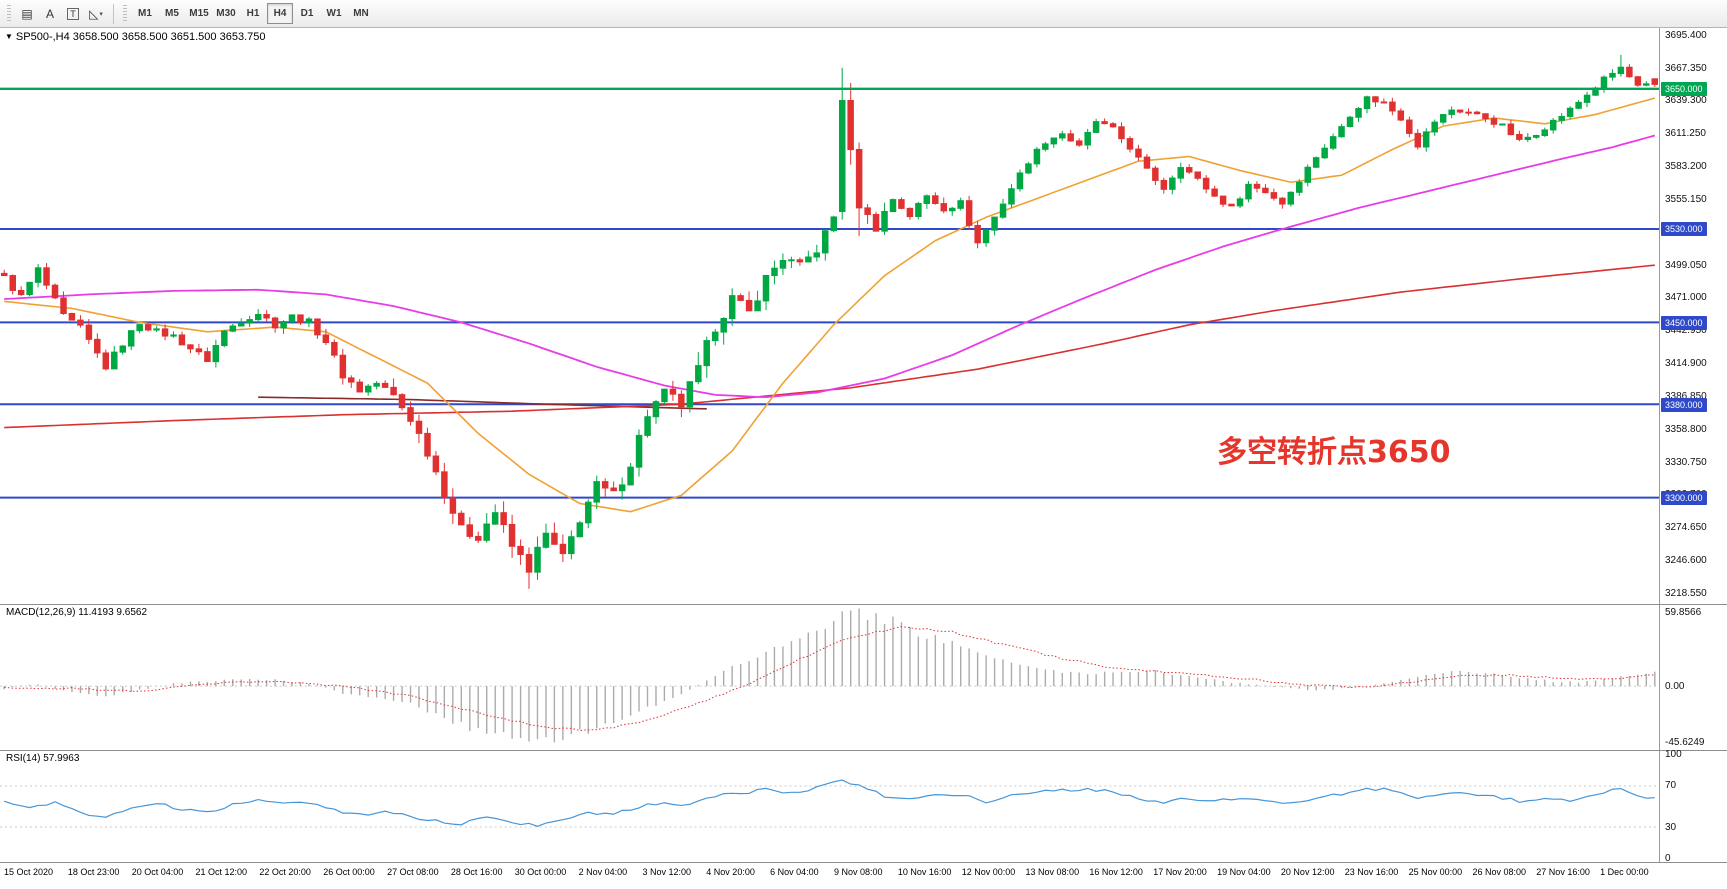 The height and width of the screenshot is (889, 1727). I want to click on price-axis-label: 3386.850, so click(1686, 396).